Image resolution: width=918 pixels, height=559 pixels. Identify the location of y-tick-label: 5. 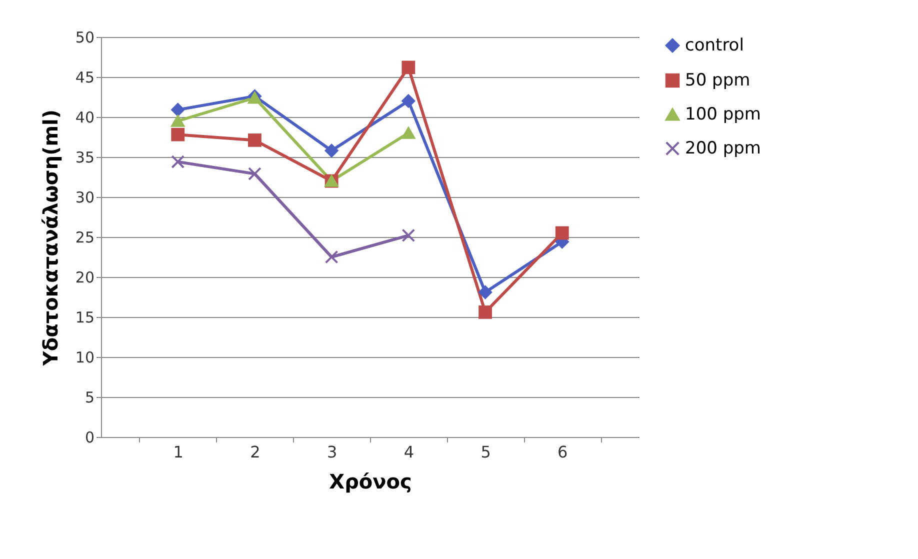
(89, 397).